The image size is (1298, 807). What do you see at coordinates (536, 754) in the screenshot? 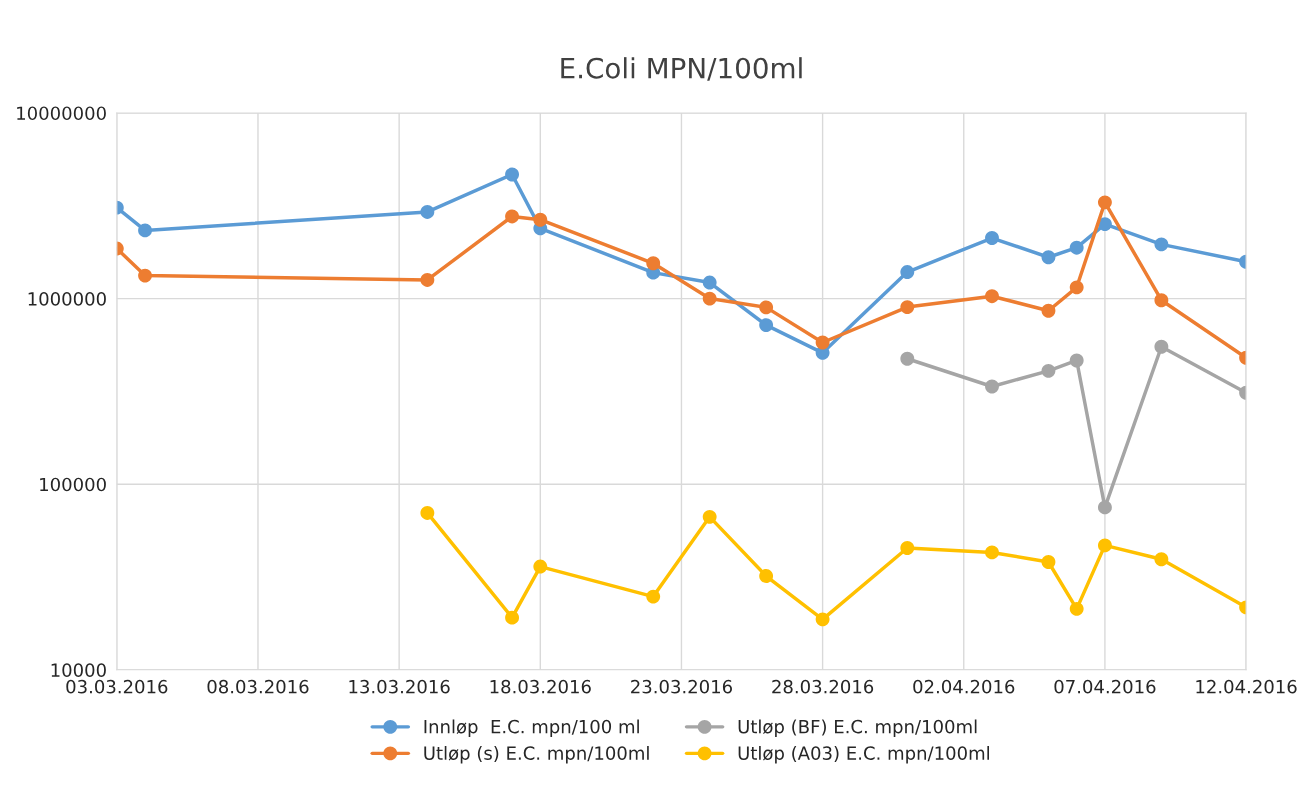
I see `legend-label: Utløp (s) E.C. mpn/100ml` at bounding box center [536, 754].